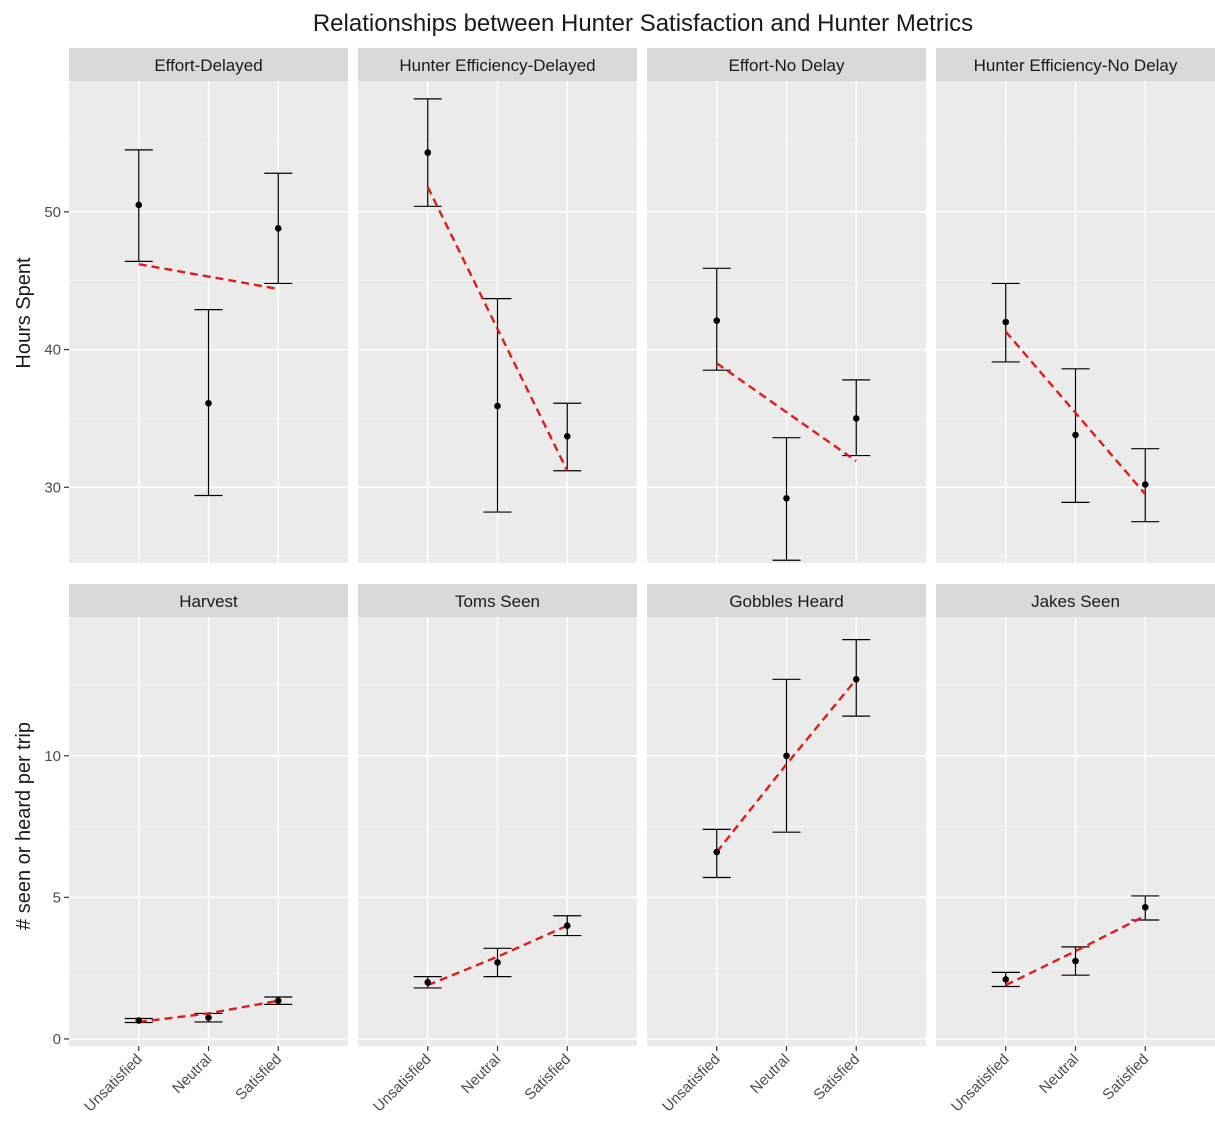 The height and width of the screenshot is (1132, 1215). I want to click on facet-panel-effort-no-delay: Effort-No Delay, so click(786, 305).